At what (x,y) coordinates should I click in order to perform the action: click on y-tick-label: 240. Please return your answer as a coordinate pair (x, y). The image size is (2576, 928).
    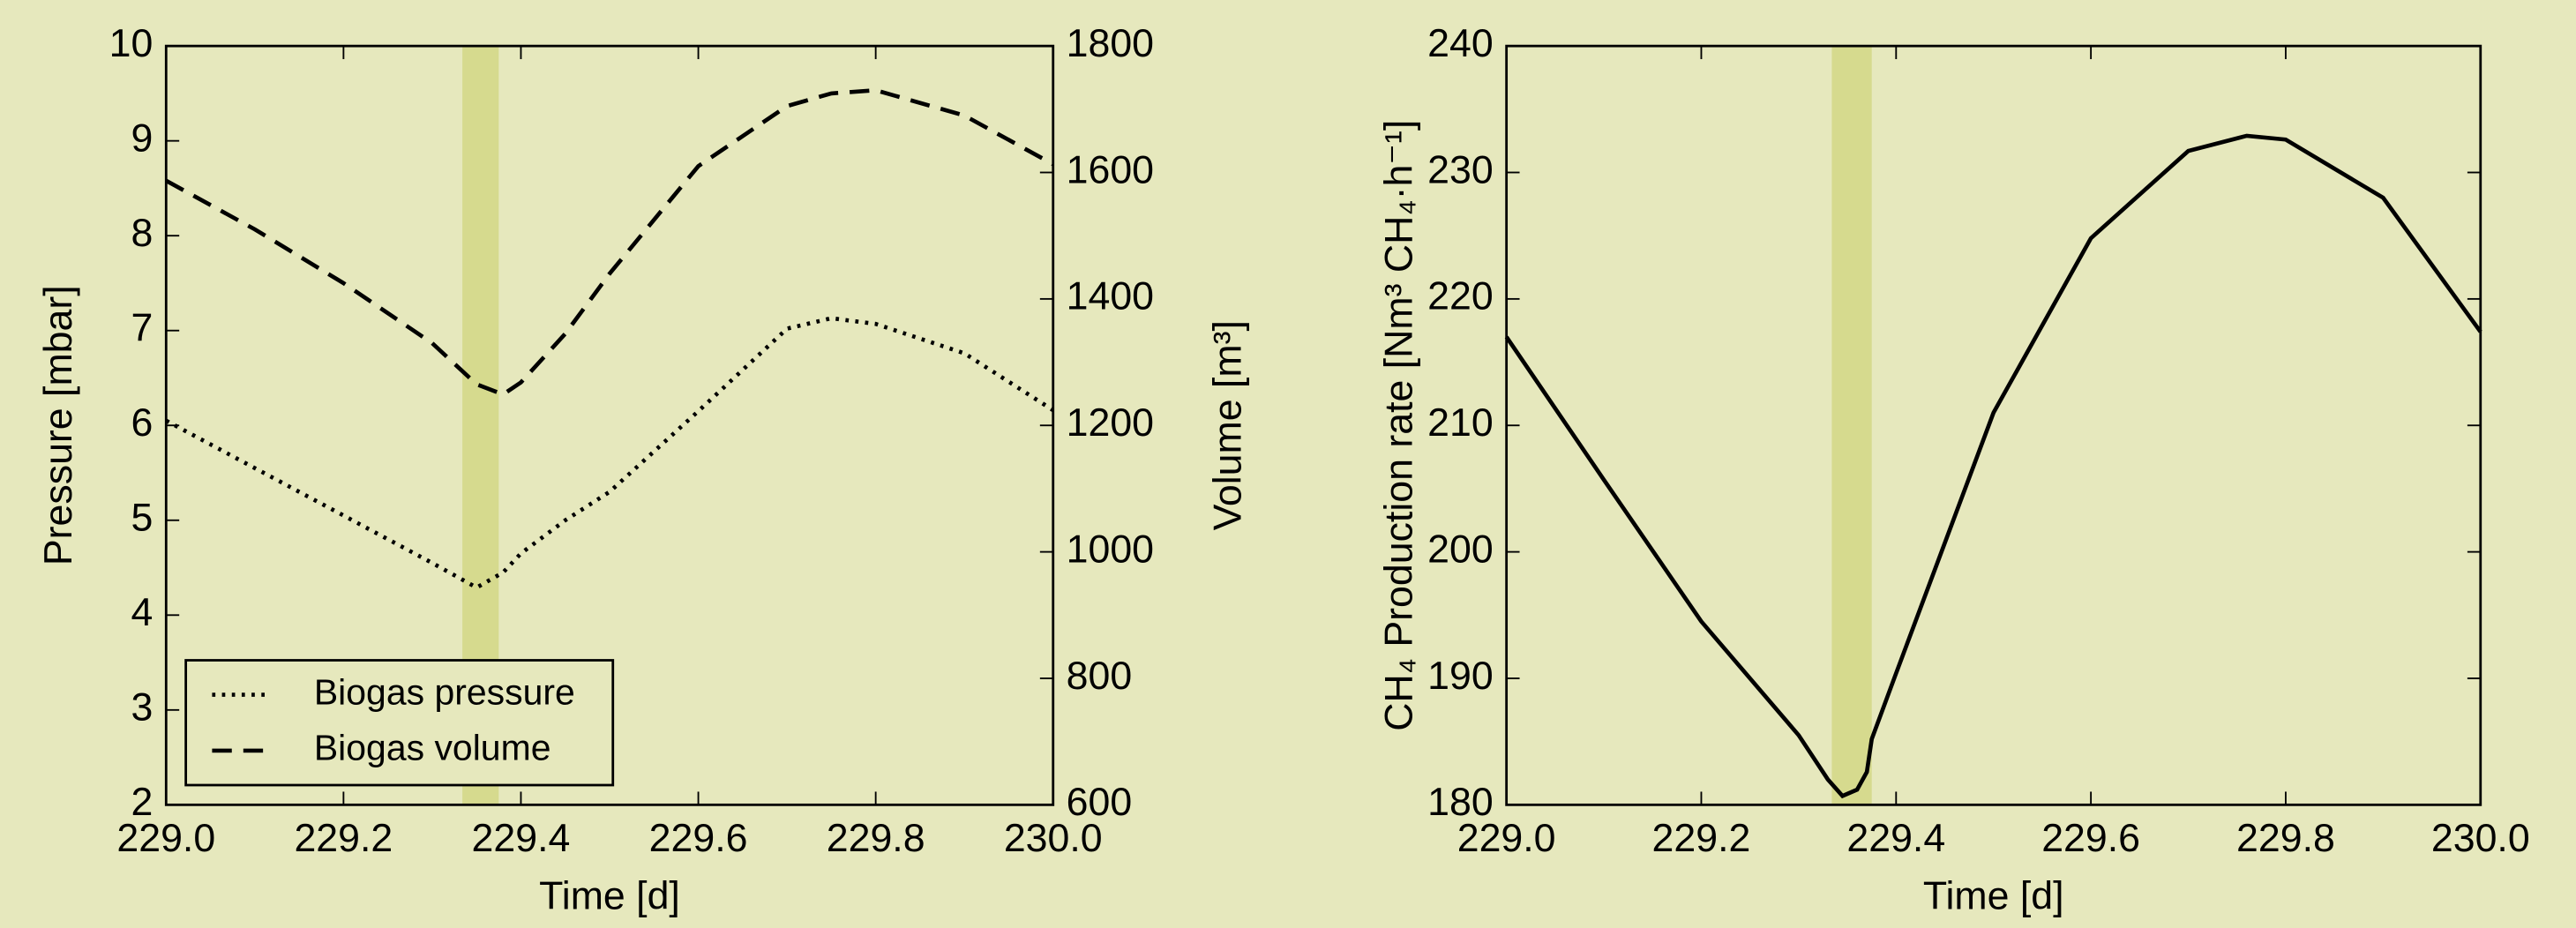
    Looking at the image, I should click on (1461, 43).